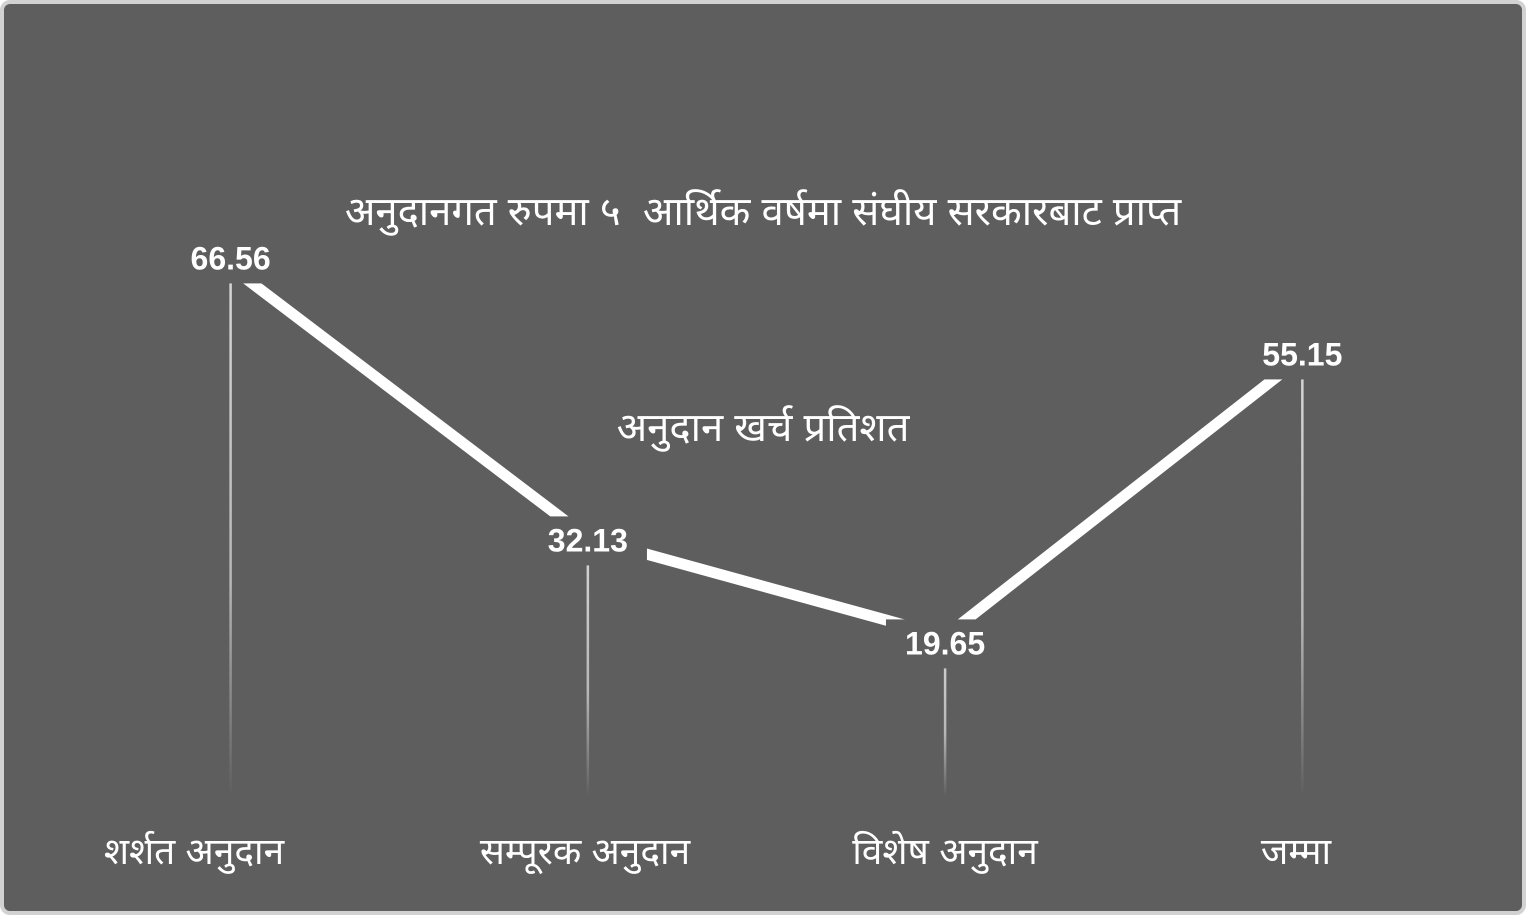 The image size is (1526, 915). Describe the element at coordinates (230, 259) in the screenshot. I see `data-label: 66.56` at that location.